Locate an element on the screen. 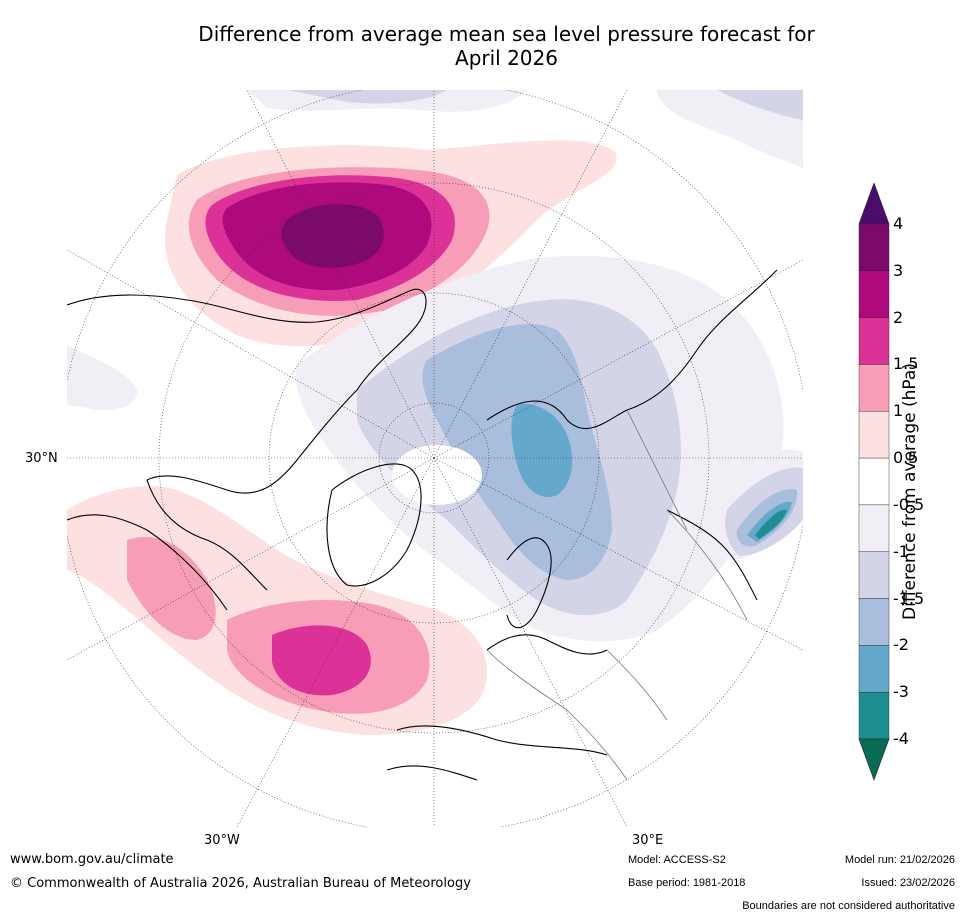  colorbar-segments is located at coordinates (874, 481).